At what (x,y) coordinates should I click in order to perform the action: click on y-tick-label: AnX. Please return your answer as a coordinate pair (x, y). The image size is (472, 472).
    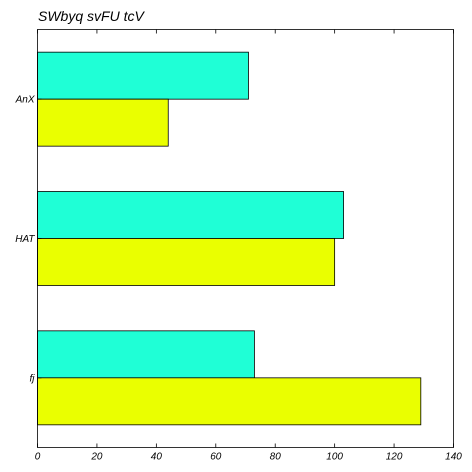
    Looking at the image, I should click on (25, 100).